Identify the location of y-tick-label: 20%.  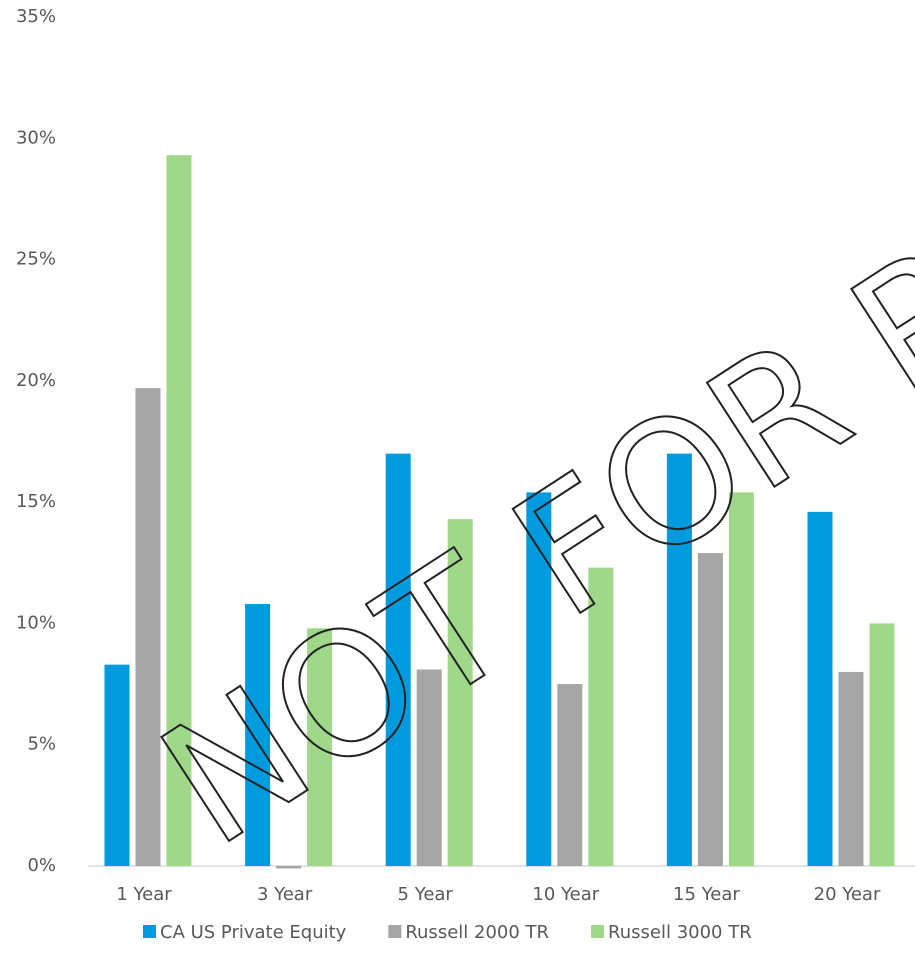
(36, 380).